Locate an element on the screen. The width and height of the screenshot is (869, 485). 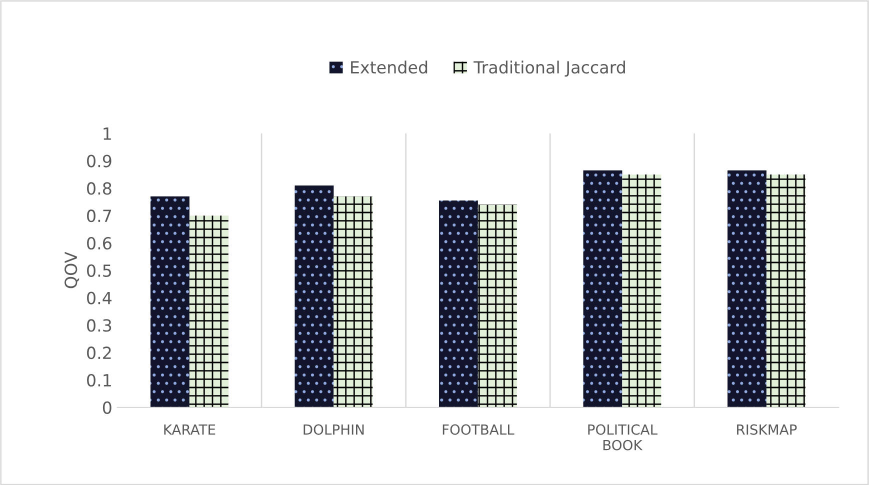
x-tick-label: RISKMAP is located at coordinates (767, 429).